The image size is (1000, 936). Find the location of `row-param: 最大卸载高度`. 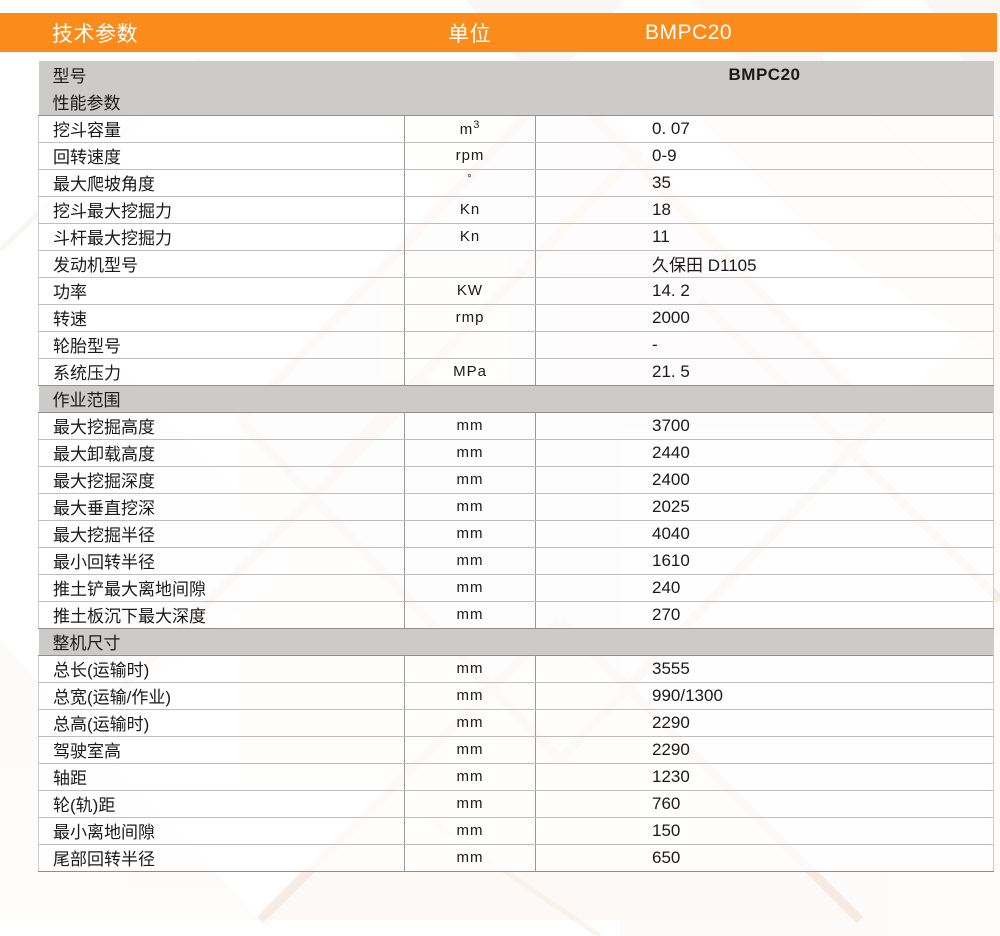

row-param: 最大卸载高度 is located at coordinates (221, 453).